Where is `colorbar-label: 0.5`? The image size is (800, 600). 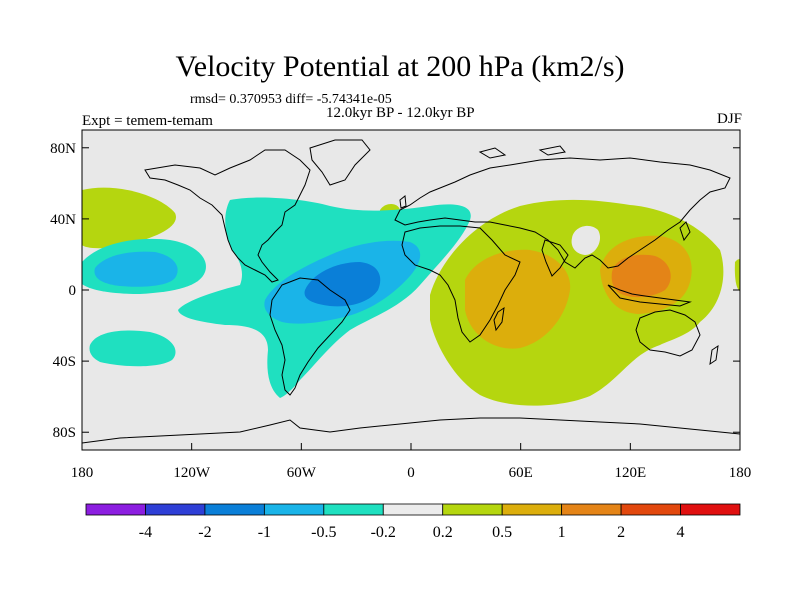
colorbar-label: 0.5 is located at coordinates (502, 532).